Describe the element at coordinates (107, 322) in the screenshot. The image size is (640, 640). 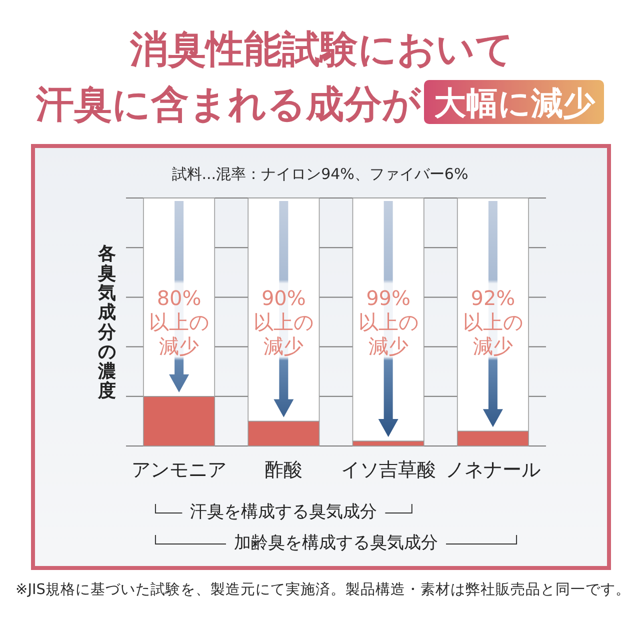
I see `y-axis-title: 各臭気成分の濃度` at that location.